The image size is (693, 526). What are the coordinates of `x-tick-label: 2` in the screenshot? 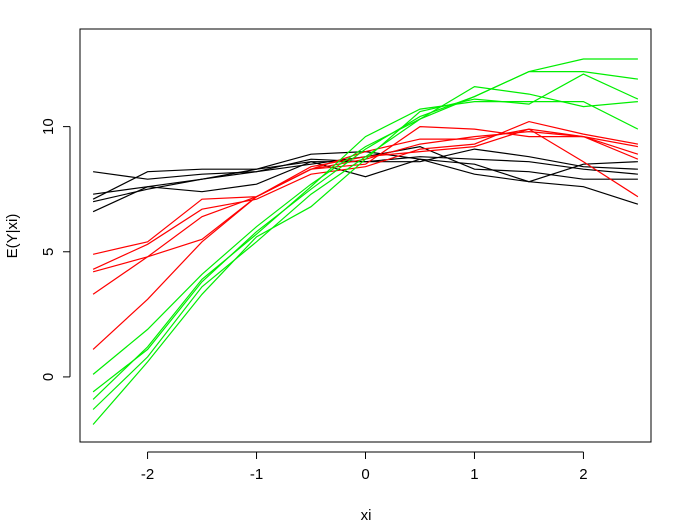 It's located at (583, 474).